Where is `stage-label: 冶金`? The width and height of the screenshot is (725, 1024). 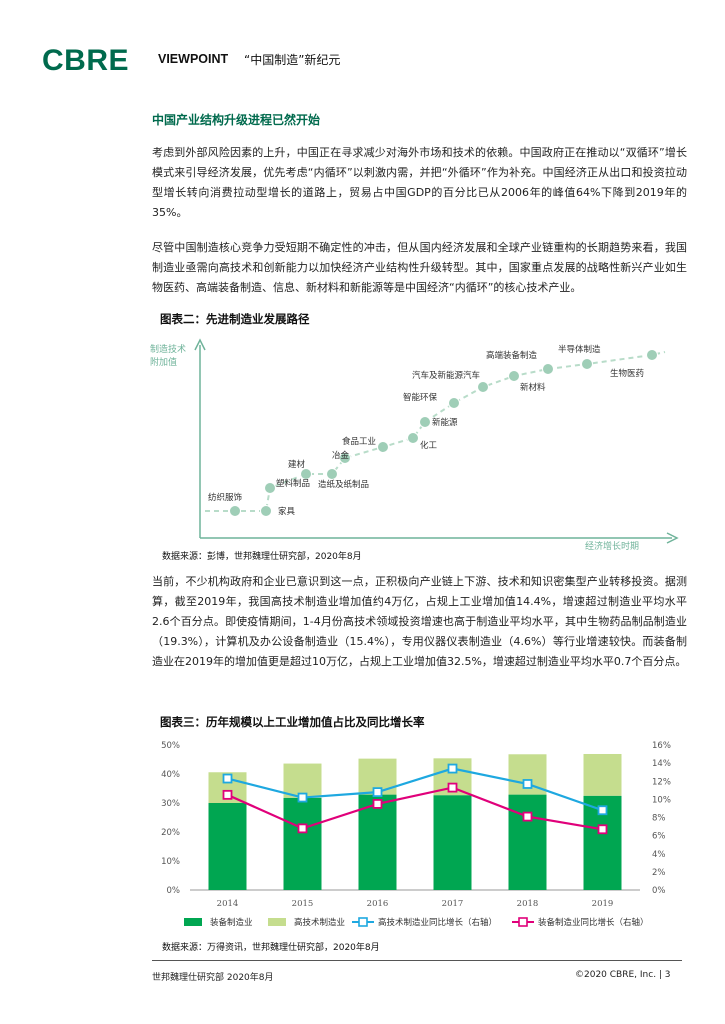 stage-label: 冶金 is located at coordinates (341, 455).